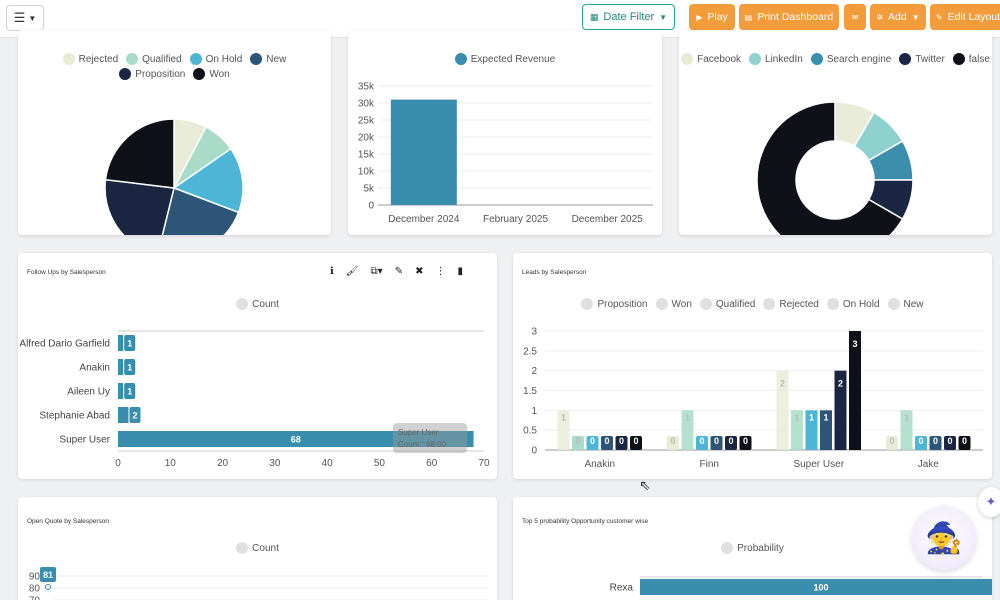 This screenshot has width=1000, height=600. Describe the element at coordinates (989, 502) in the screenshot. I see `sparkle-icon: ✦` at that location.